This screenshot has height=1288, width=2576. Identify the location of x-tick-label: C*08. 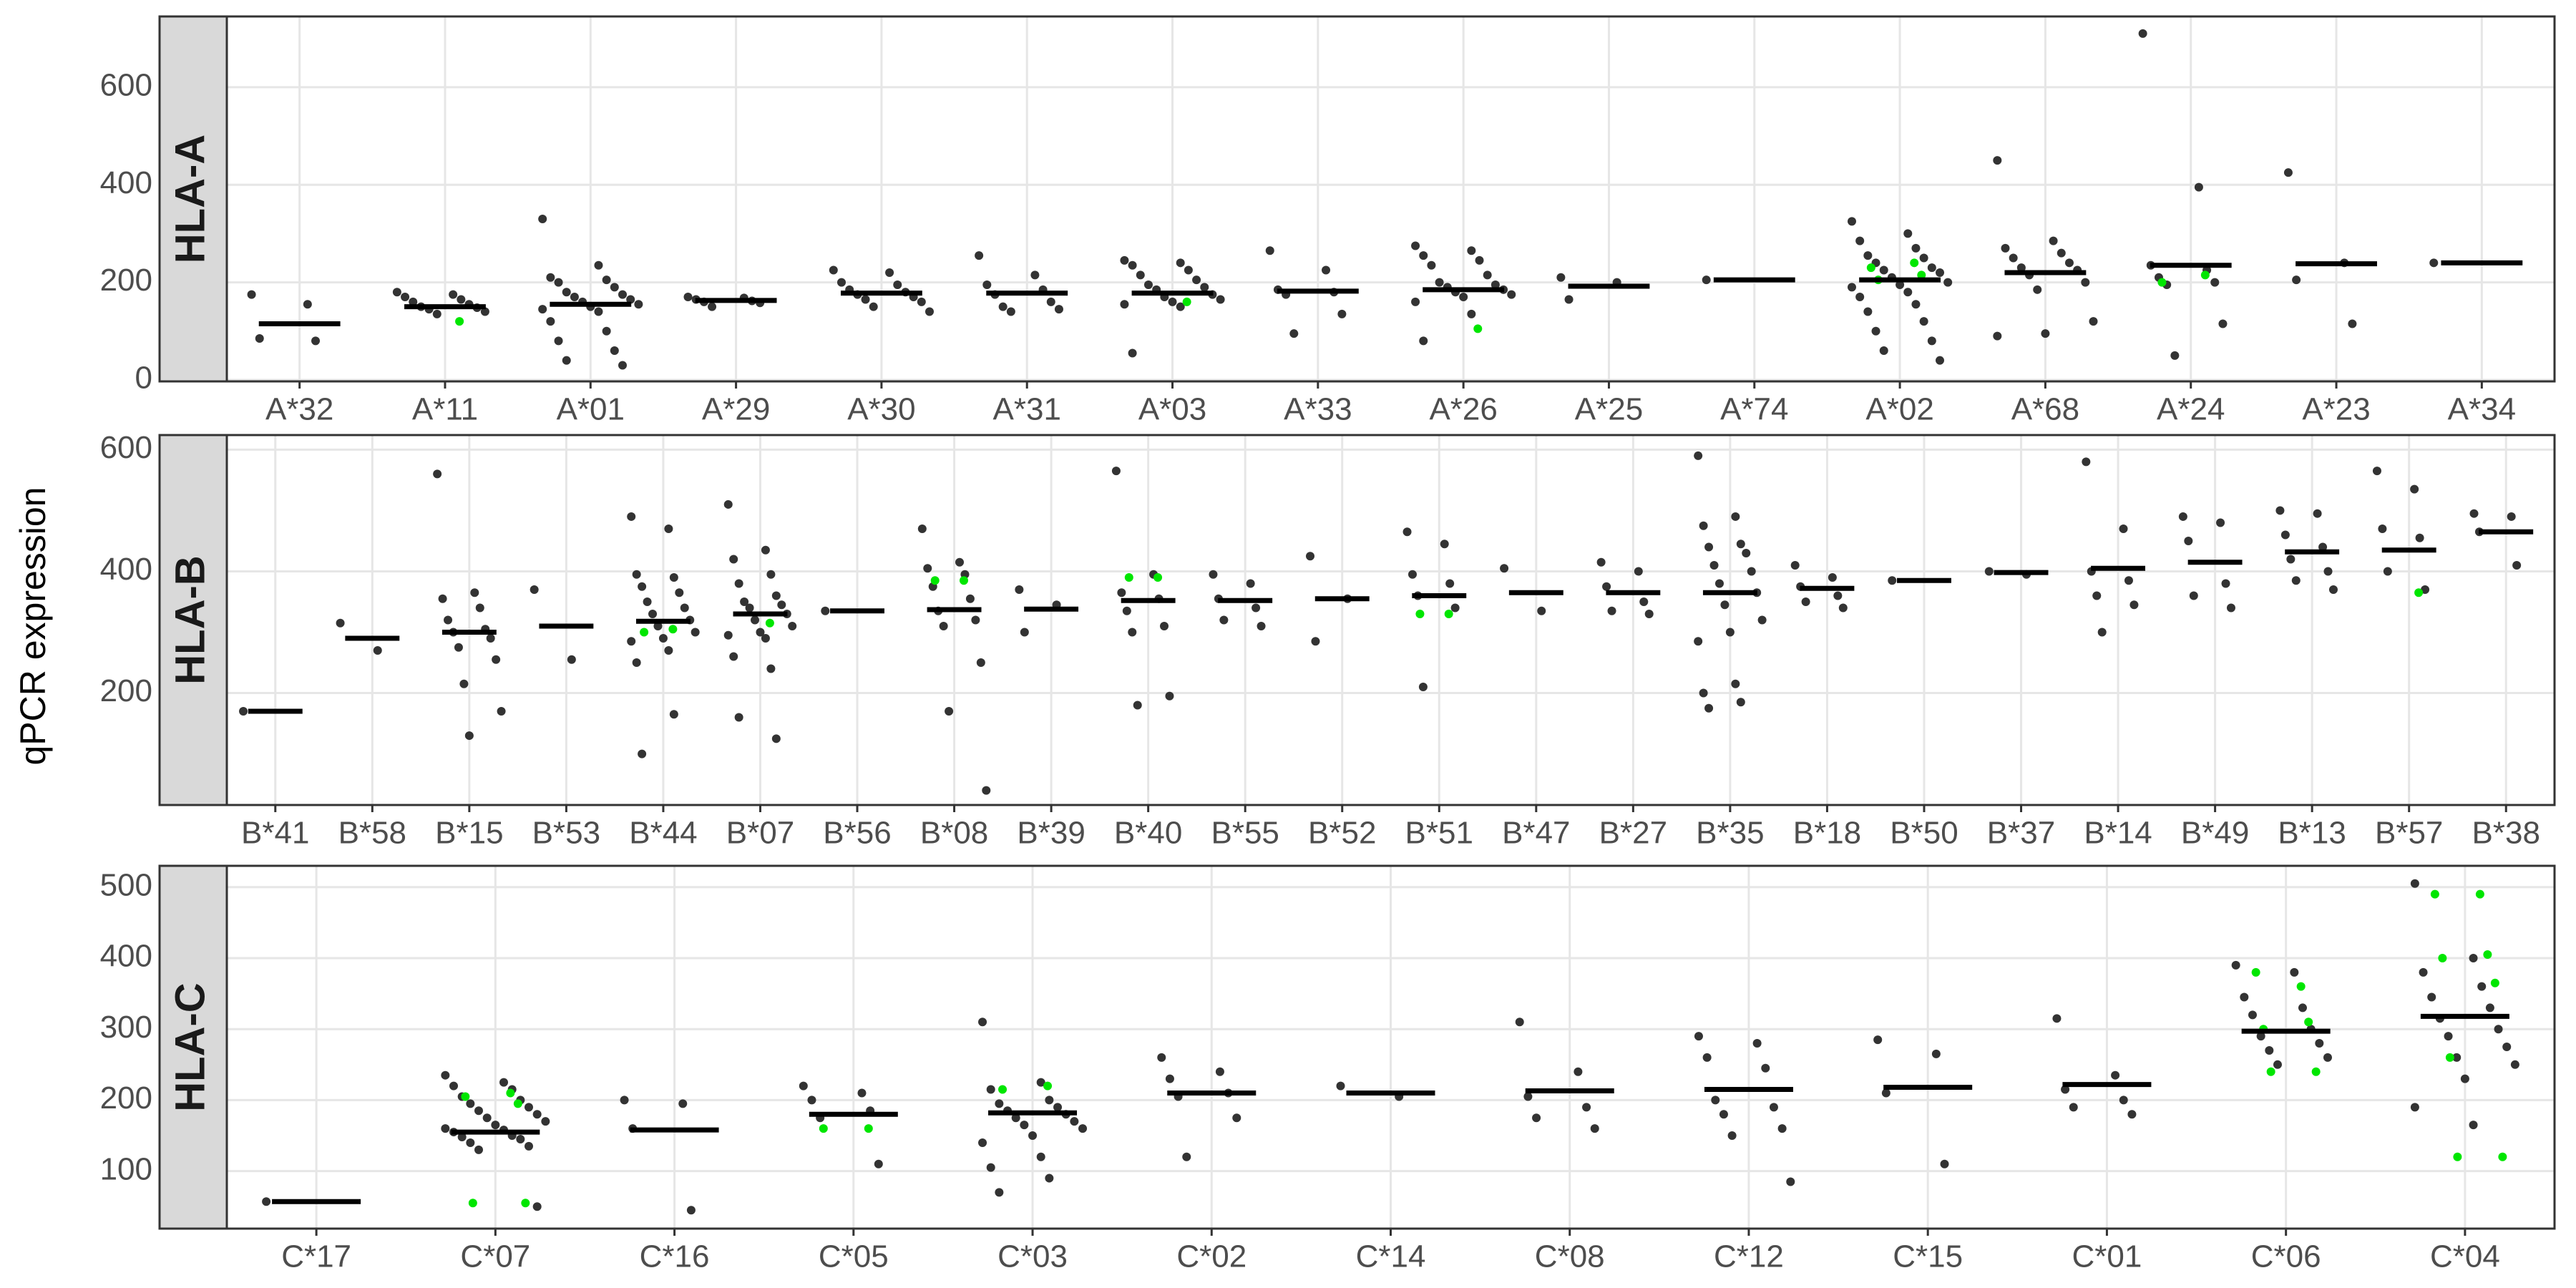
(1570, 1256).